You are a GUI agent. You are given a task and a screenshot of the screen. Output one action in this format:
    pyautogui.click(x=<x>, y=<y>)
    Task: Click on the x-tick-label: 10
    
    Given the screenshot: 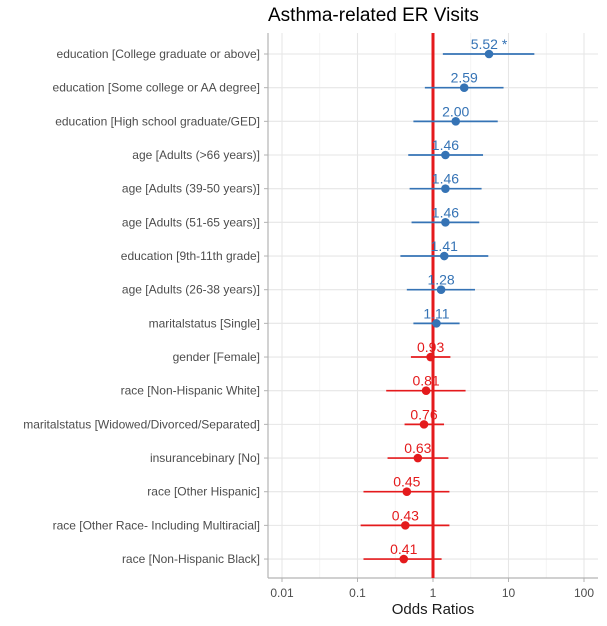 What is the action you would take?
    pyautogui.click(x=509, y=593)
    